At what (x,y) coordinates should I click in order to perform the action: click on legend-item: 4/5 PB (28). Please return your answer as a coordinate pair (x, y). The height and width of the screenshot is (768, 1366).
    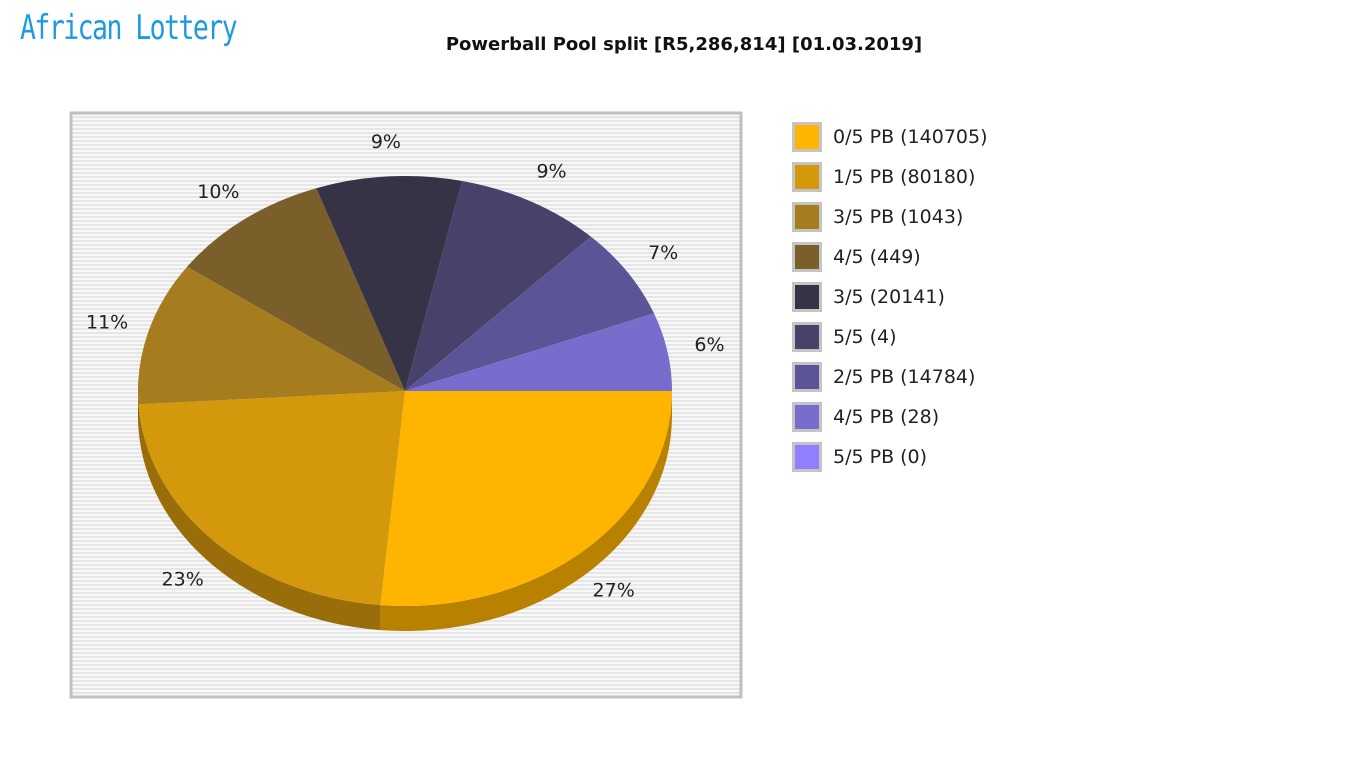
    Looking at the image, I should click on (890, 422).